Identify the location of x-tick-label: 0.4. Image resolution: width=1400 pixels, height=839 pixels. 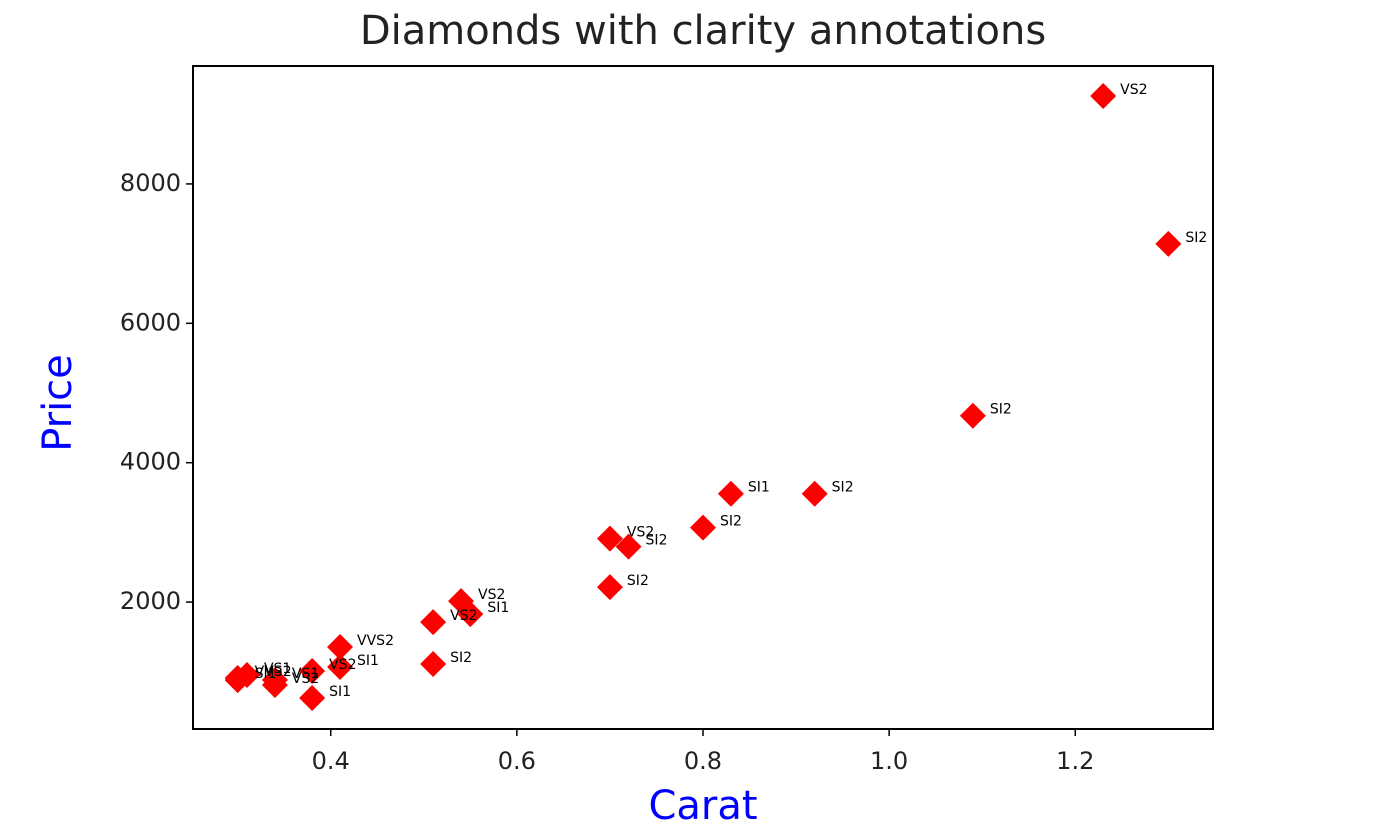
(331, 761).